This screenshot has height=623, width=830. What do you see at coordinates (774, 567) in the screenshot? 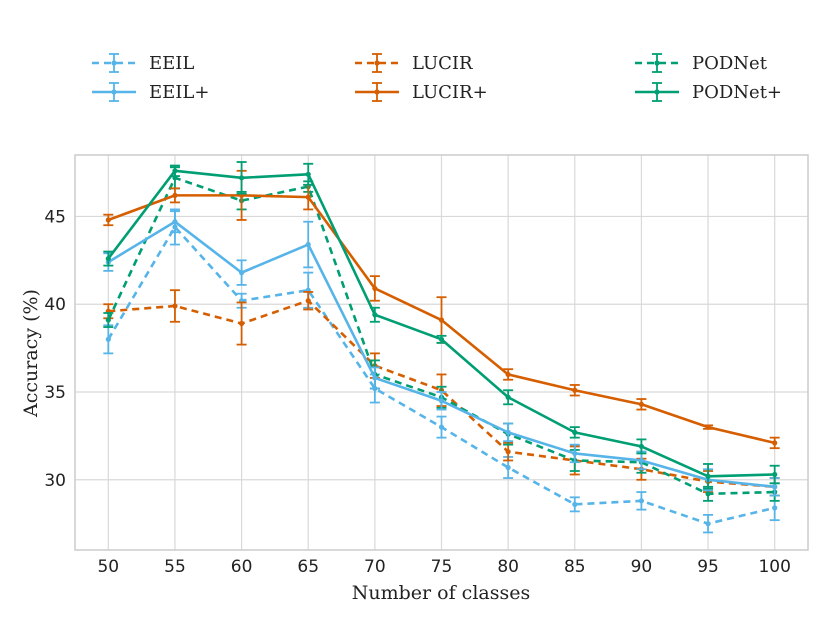
I see `x-tick-label: 100` at bounding box center [774, 567].